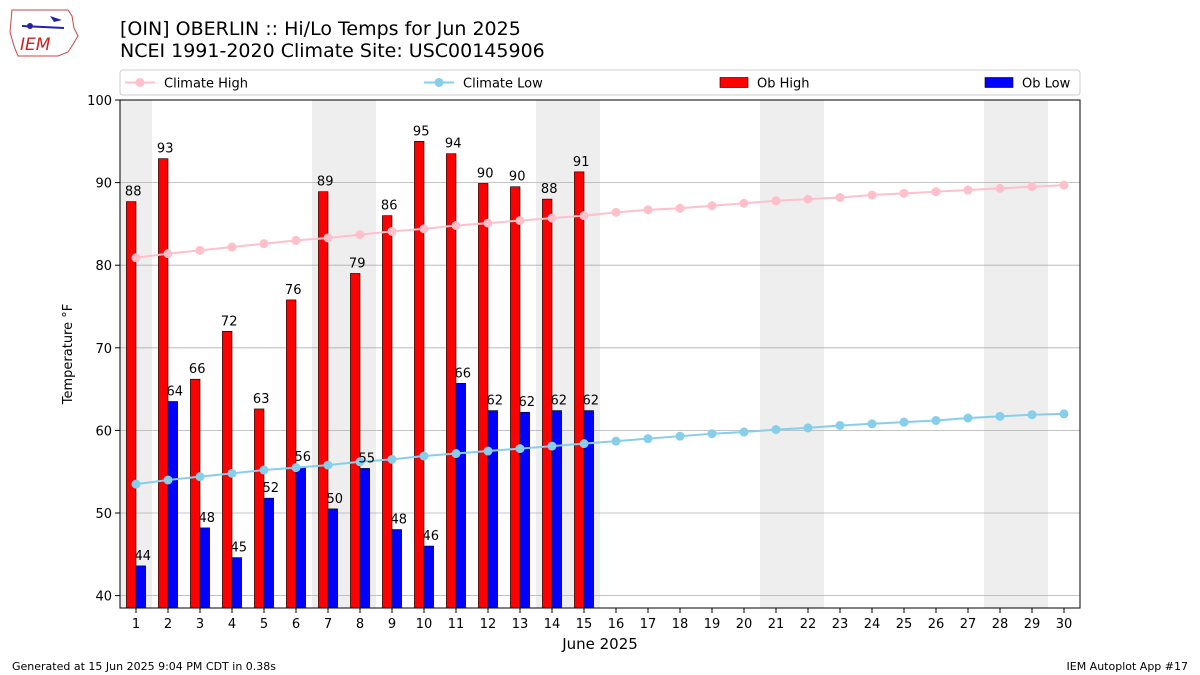  I want to click on y-tick-label-50: 50, so click(103, 514).